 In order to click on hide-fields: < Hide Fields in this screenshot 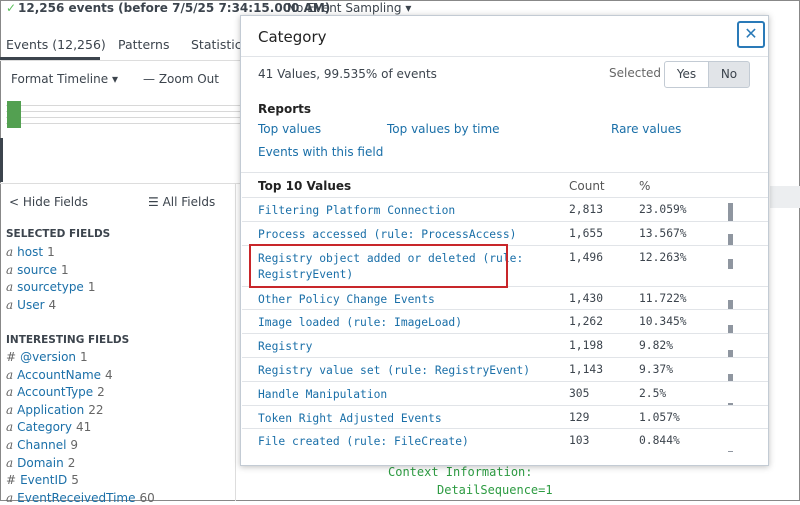, I will do `click(48, 202)`.